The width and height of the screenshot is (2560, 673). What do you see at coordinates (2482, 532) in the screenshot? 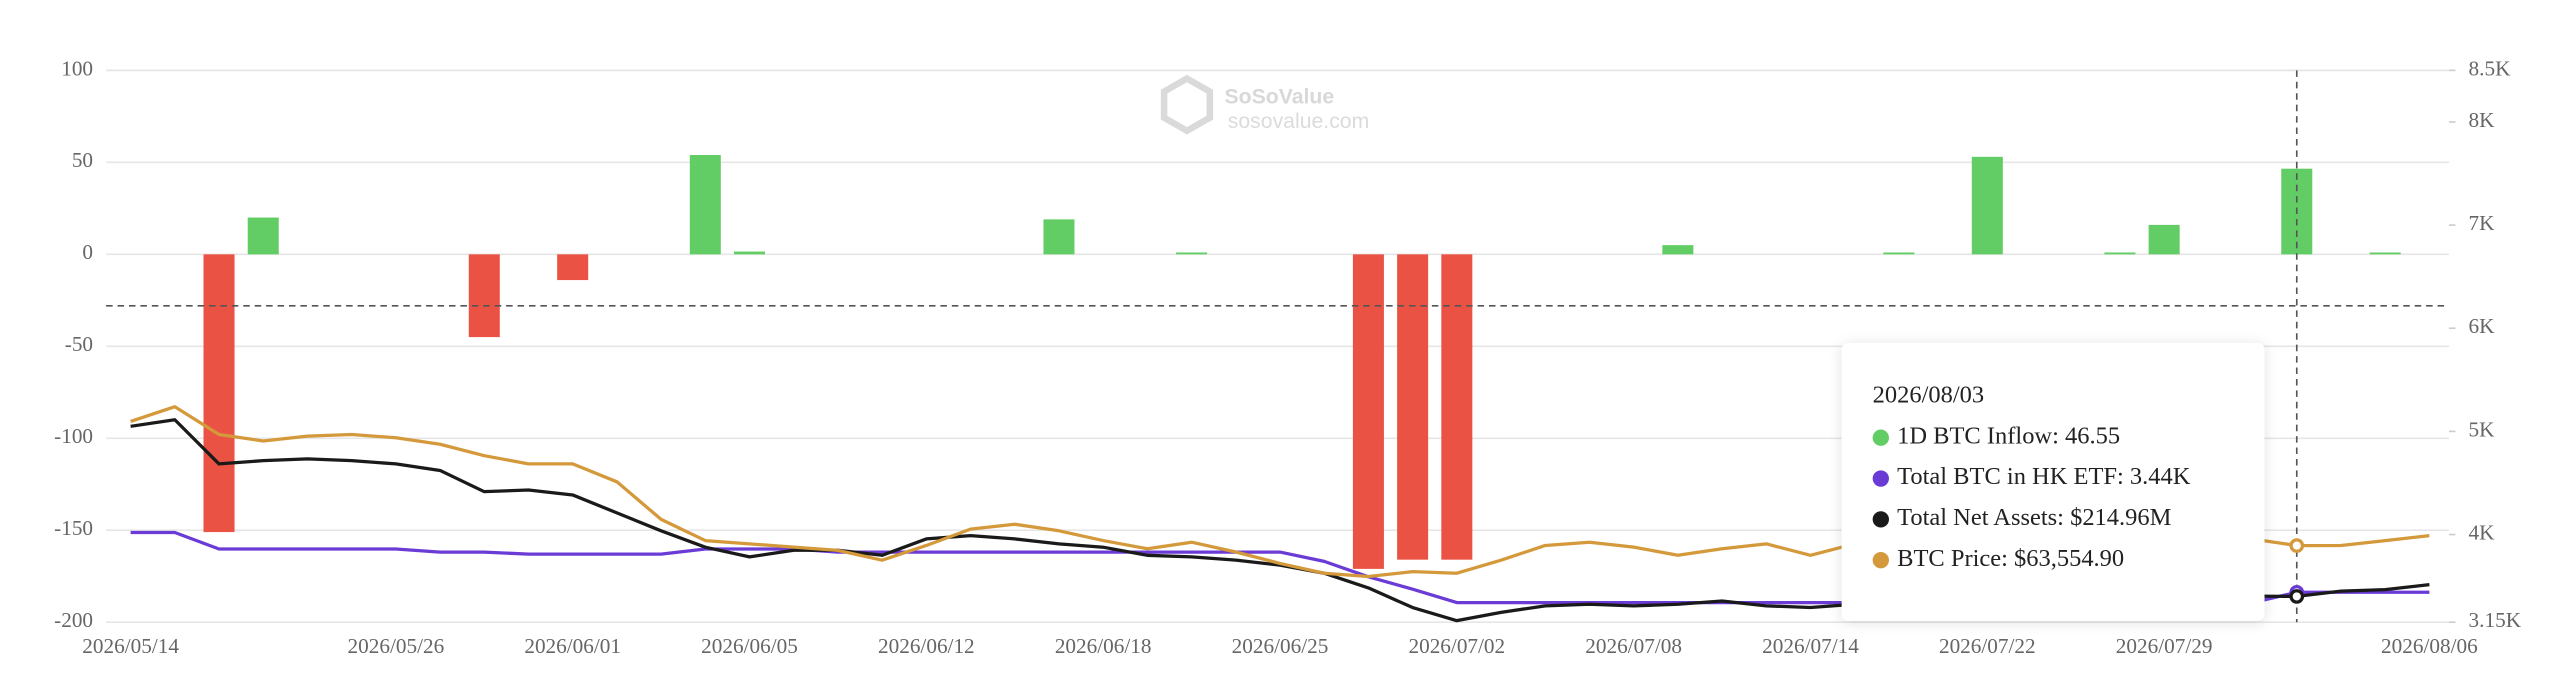
I see `y2-tick-label: 4K` at bounding box center [2482, 532].